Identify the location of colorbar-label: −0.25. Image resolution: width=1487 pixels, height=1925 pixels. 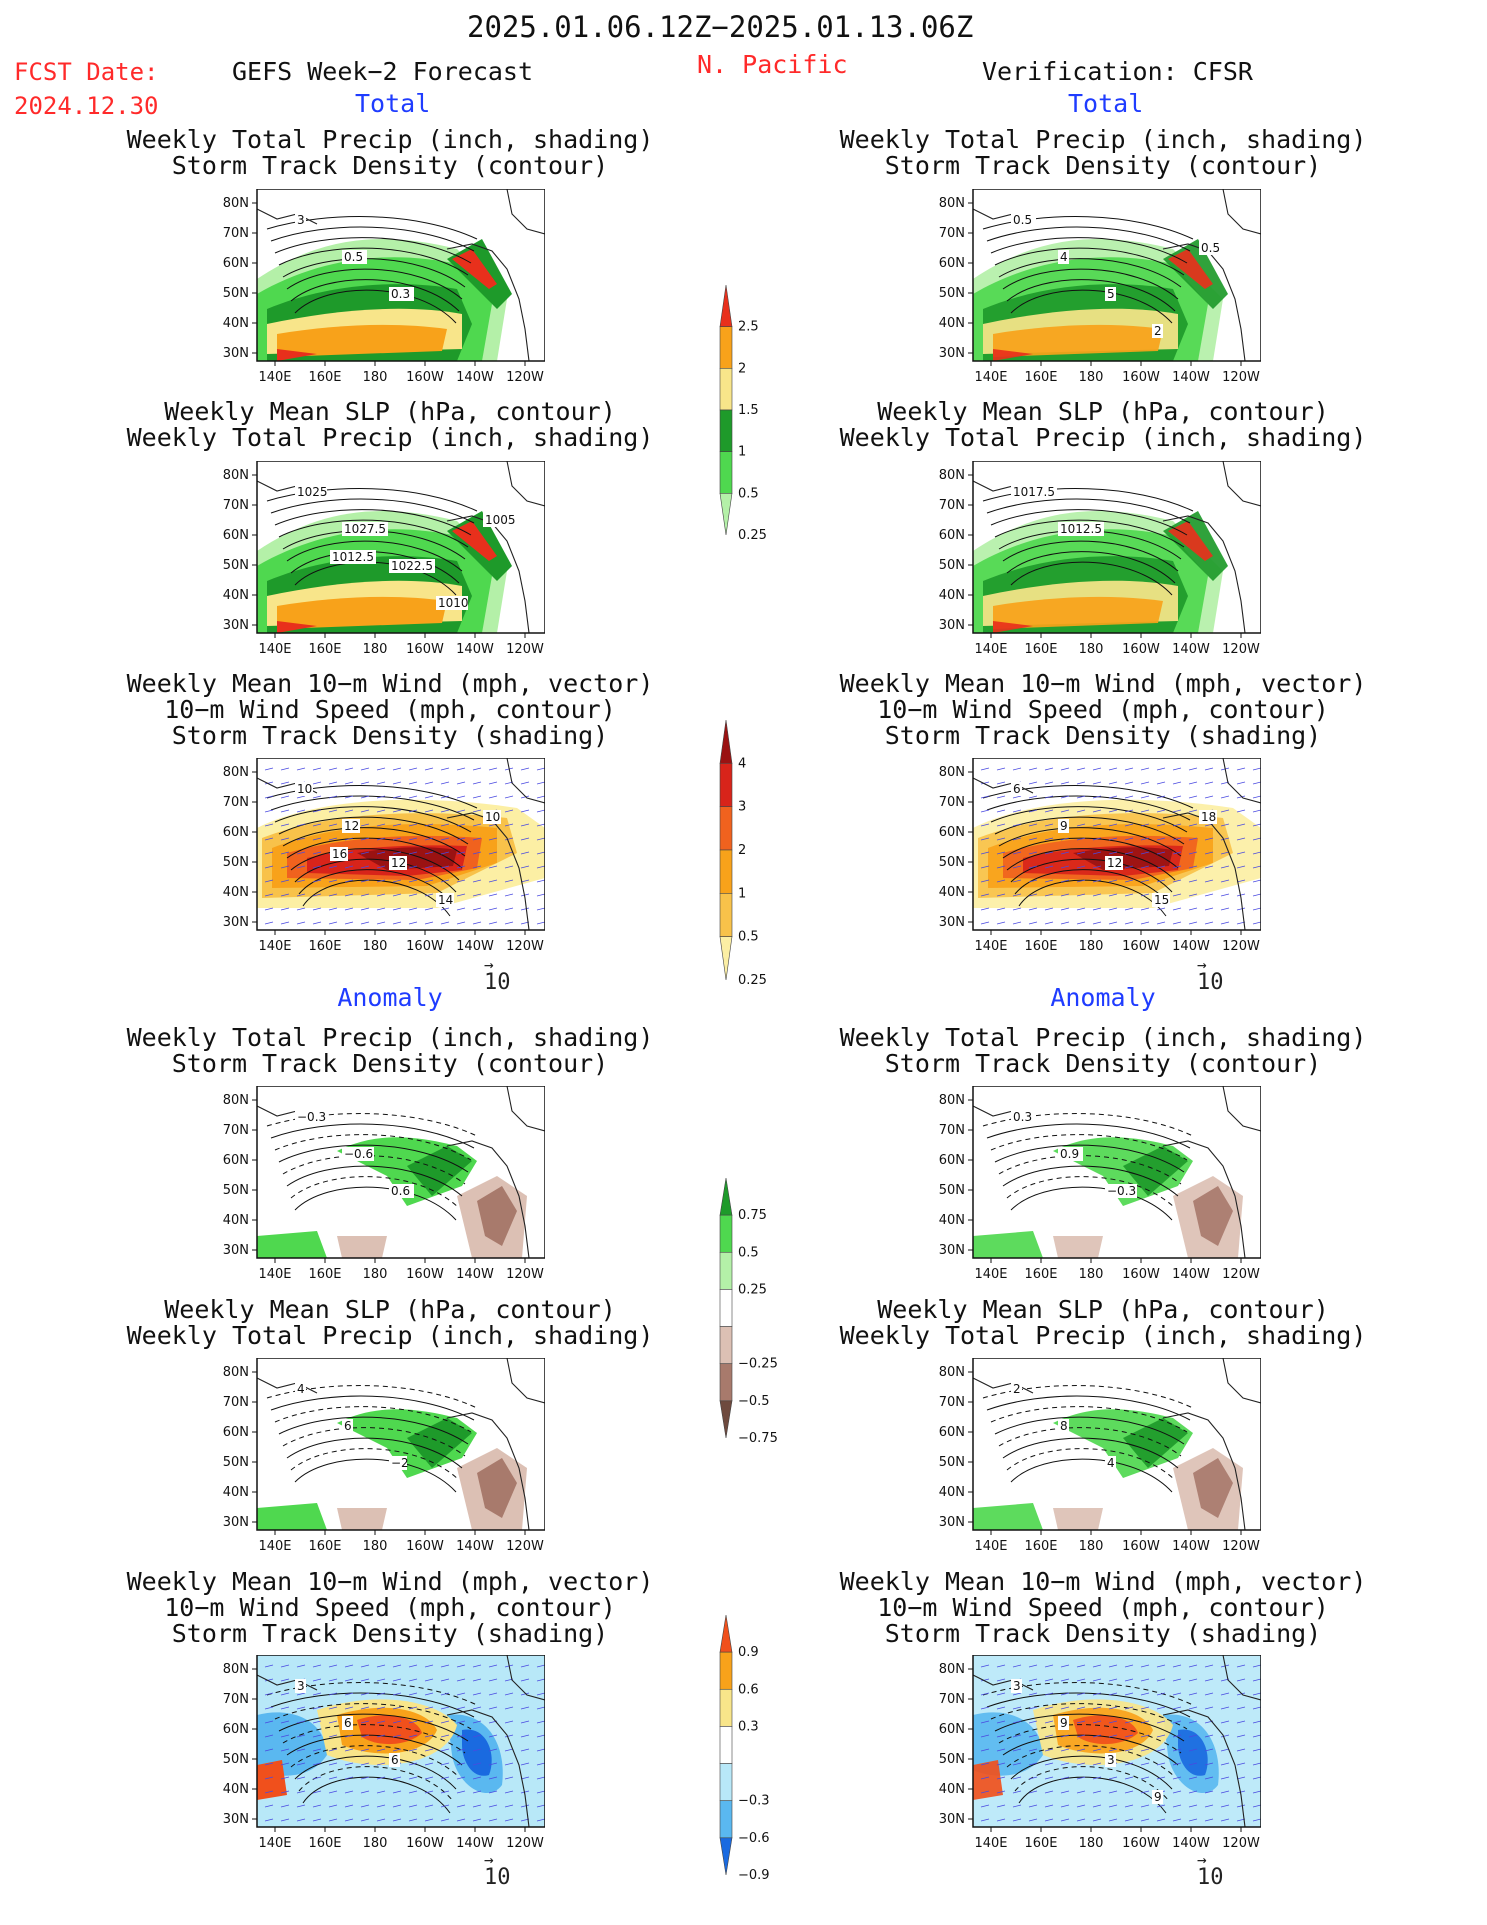
(758, 1364).